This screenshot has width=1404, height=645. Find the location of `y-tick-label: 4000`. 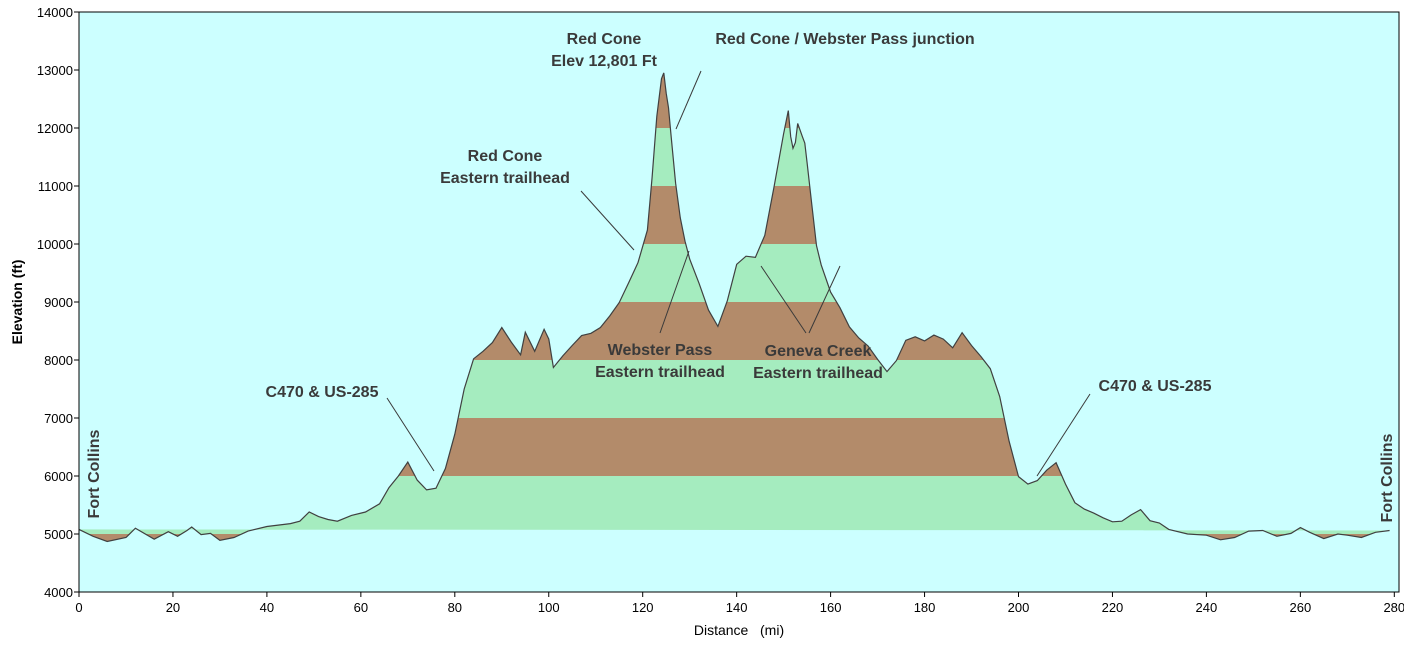

y-tick-label: 4000 is located at coordinates (58, 592).